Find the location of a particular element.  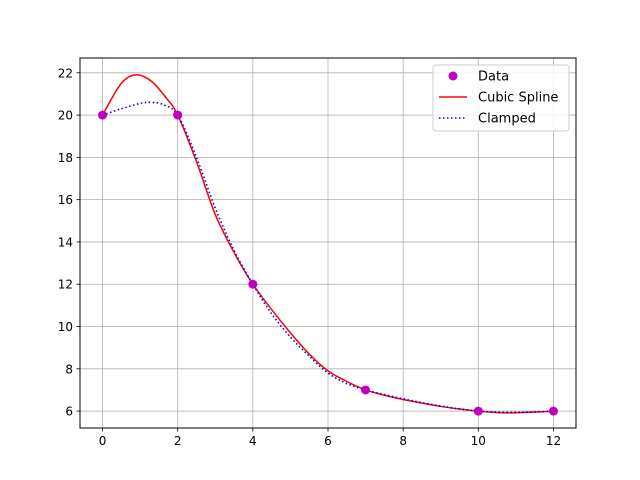

y-tick-label: 12 is located at coordinates (65, 285).